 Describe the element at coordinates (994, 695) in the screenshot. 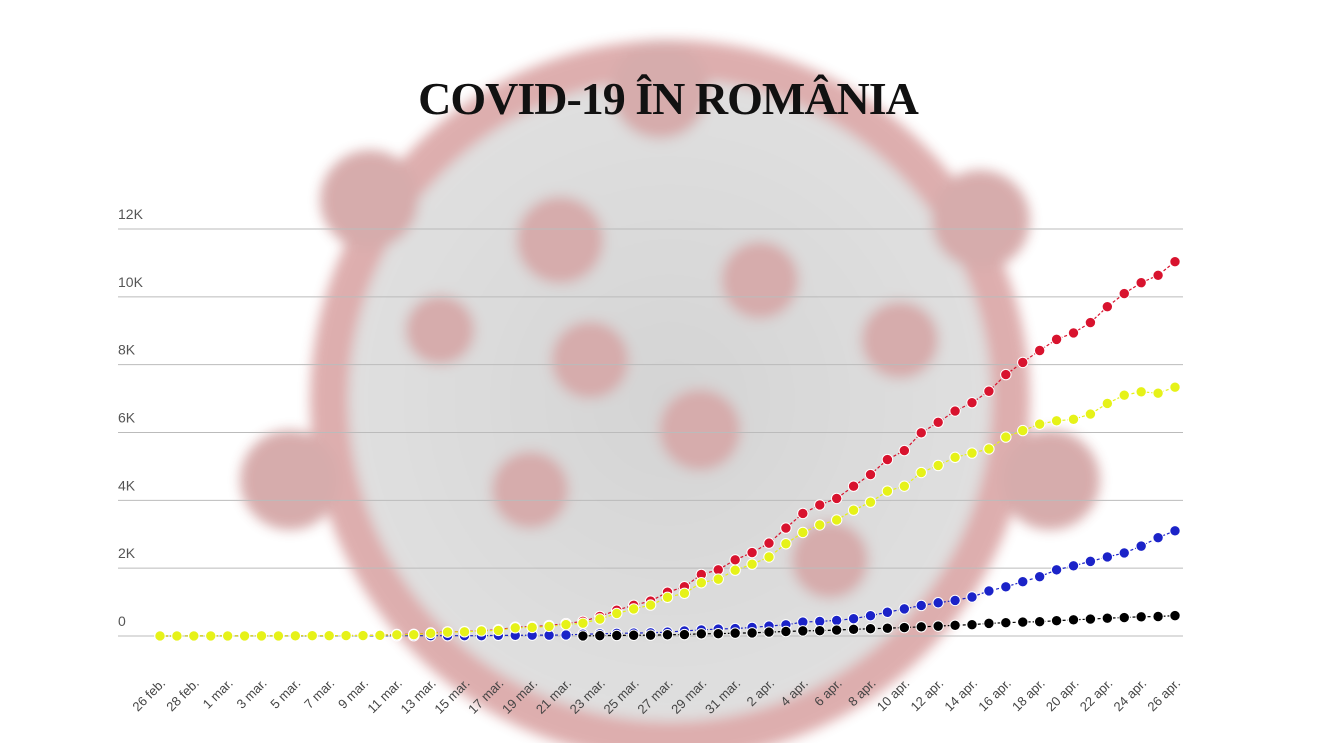

I see `x-tick-label: 16 apr.` at that location.